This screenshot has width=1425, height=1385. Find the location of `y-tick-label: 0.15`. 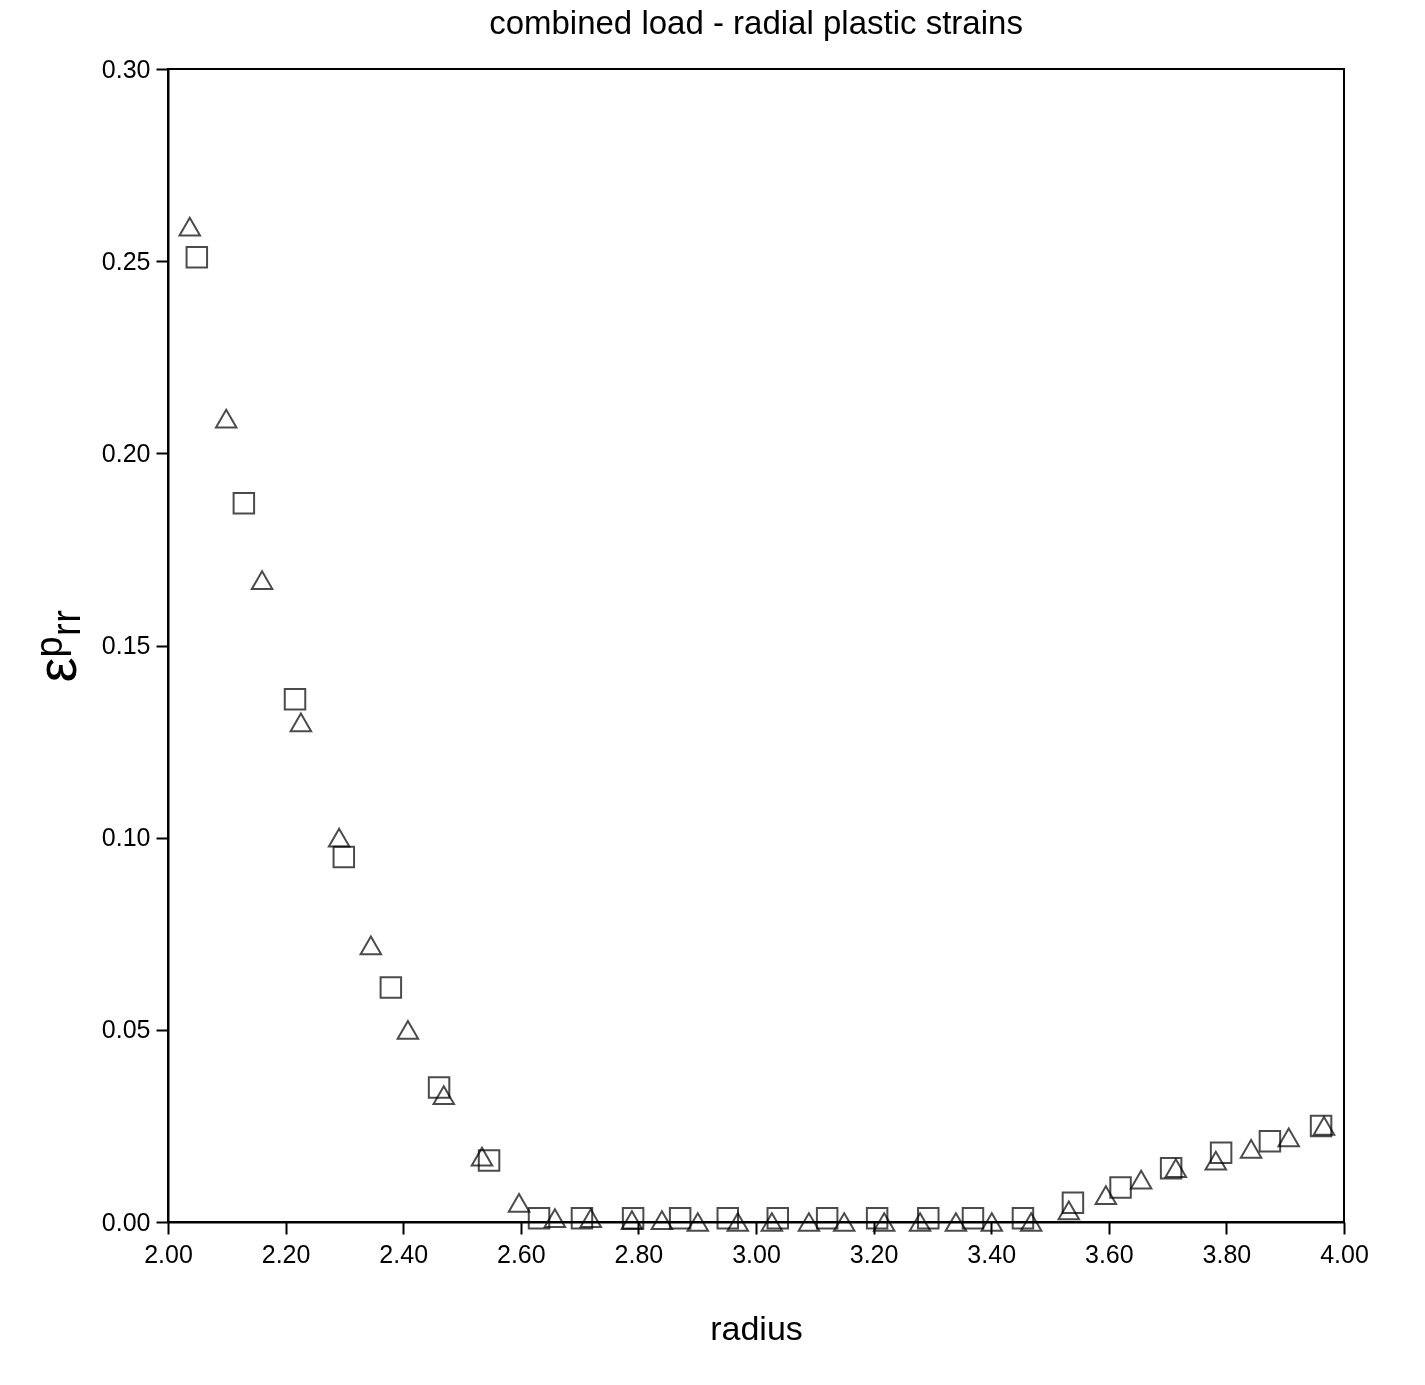

y-tick-label: 0.15 is located at coordinates (126, 645).